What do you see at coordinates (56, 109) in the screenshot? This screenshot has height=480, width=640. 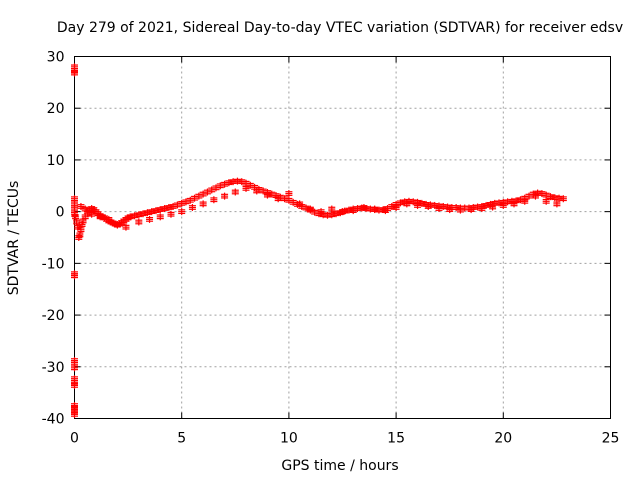 I see `y-tick-label: 20` at bounding box center [56, 109].